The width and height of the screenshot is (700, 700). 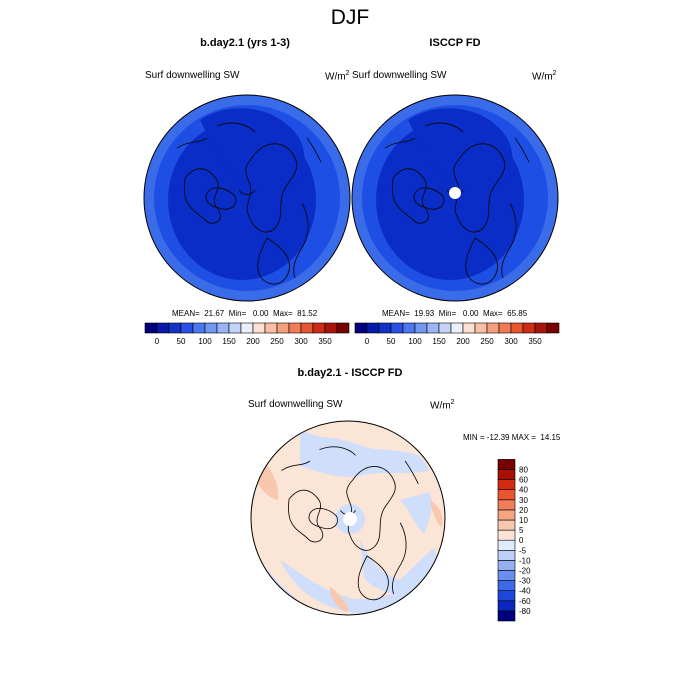 I want to click on colorbar-diff-tick-label: 10, so click(x=523, y=520).